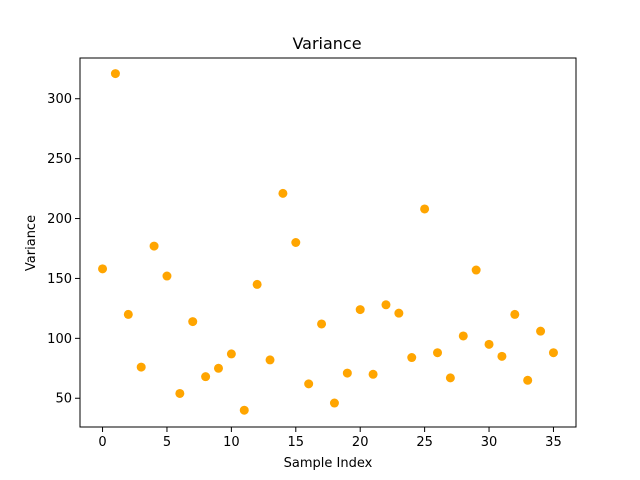 This screenshot has width=640, height=480. What do you see at coordinates (489, 442) in the screenshot?
I see `x-tick-label: 30` at bounding box center [489, 442].